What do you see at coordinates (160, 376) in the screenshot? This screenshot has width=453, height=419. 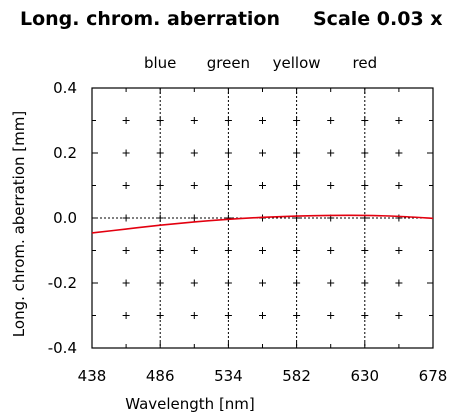 I see `x-tick-label: 486` at bounding box center [160, 376].